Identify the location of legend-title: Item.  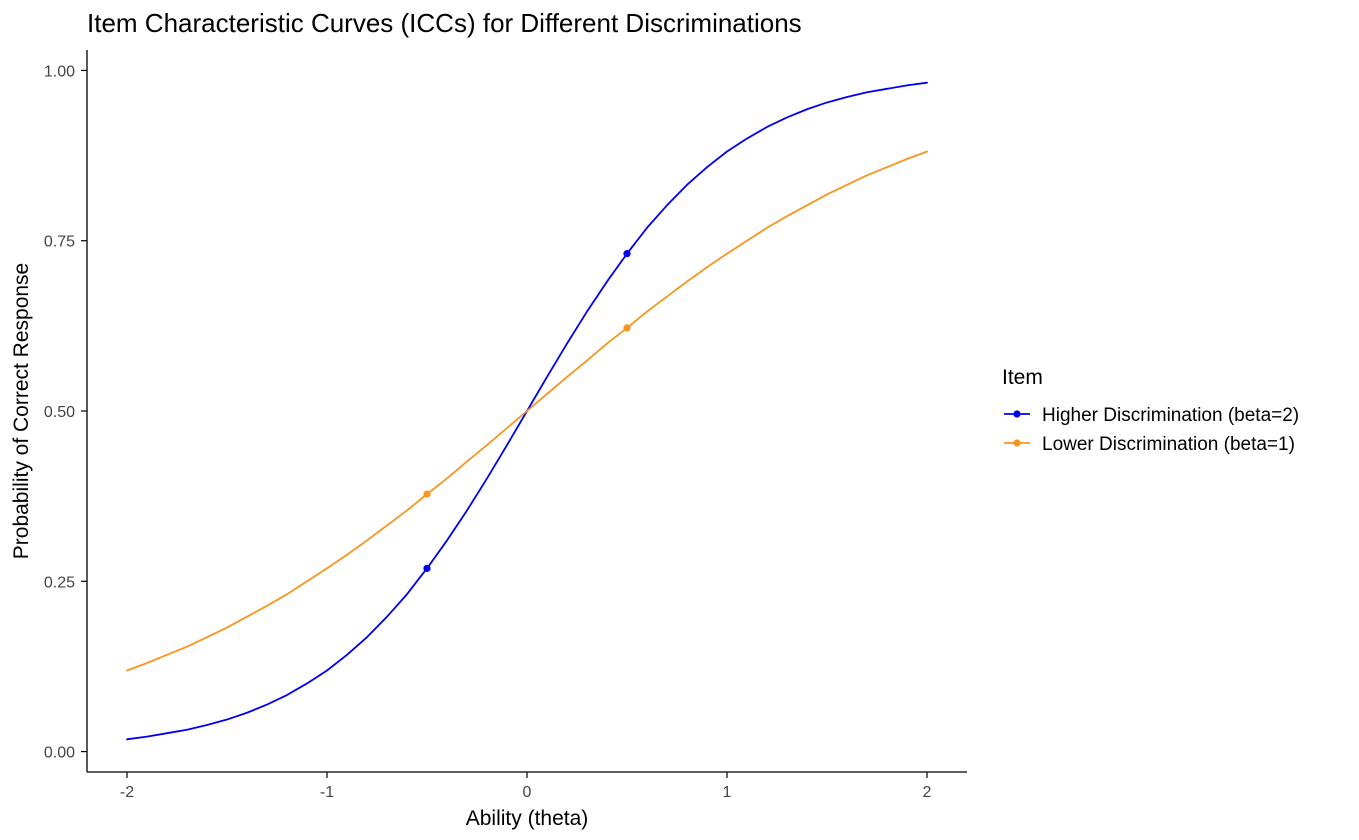
(1022, 377).